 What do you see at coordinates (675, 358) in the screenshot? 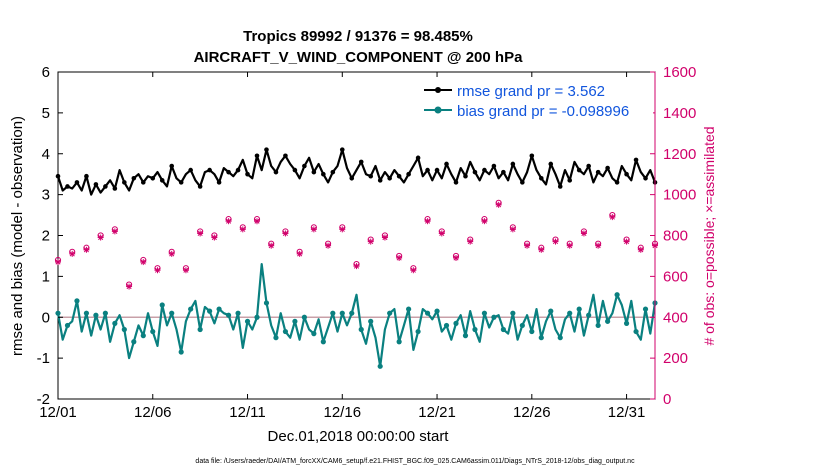
I see `y-right-tick-label: 200` at bounding box center [675, 358].